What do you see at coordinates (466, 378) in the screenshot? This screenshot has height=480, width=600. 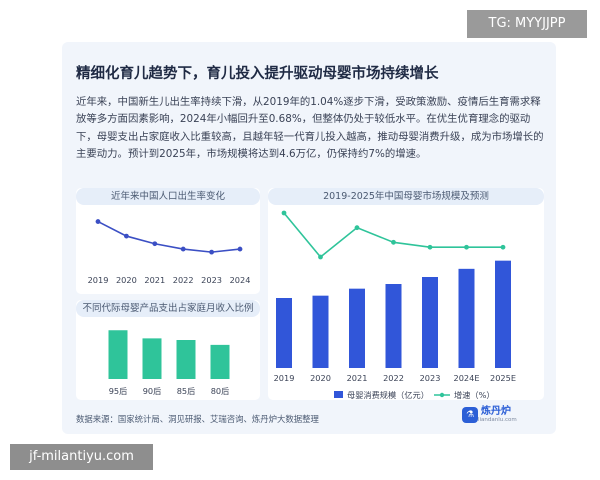 I see `market-x-tick: 2024E` at bounding box center [466, 378].